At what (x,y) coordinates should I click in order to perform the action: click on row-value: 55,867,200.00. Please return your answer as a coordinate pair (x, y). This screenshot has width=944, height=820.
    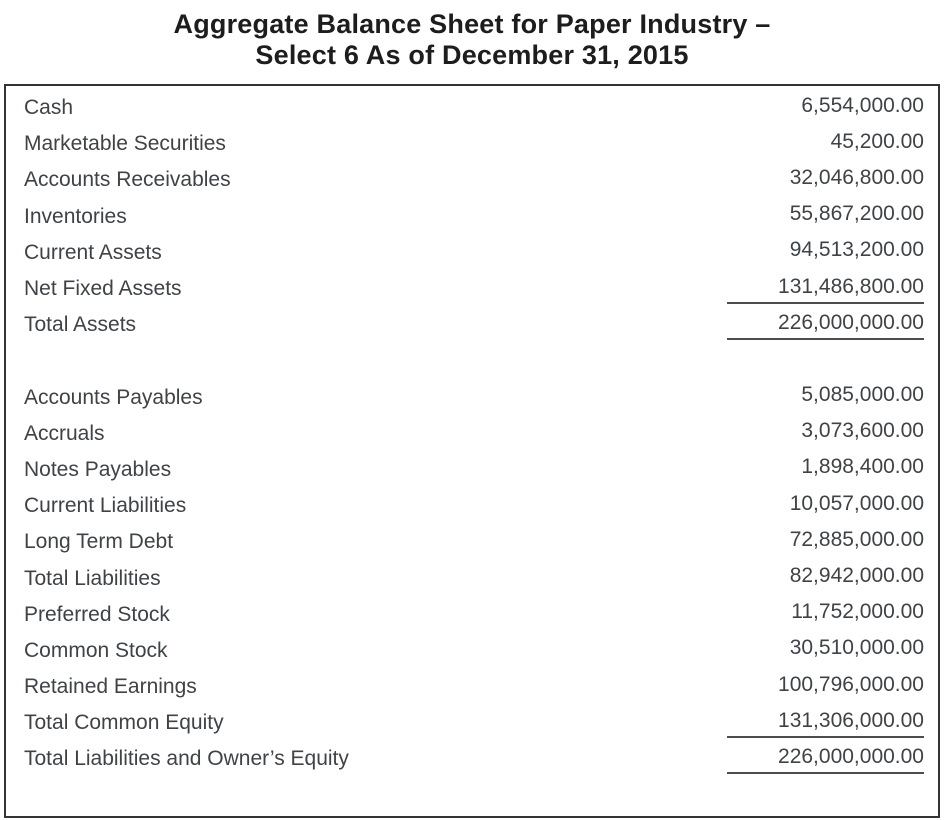
    Looking at the image, I should click on (856, 214).